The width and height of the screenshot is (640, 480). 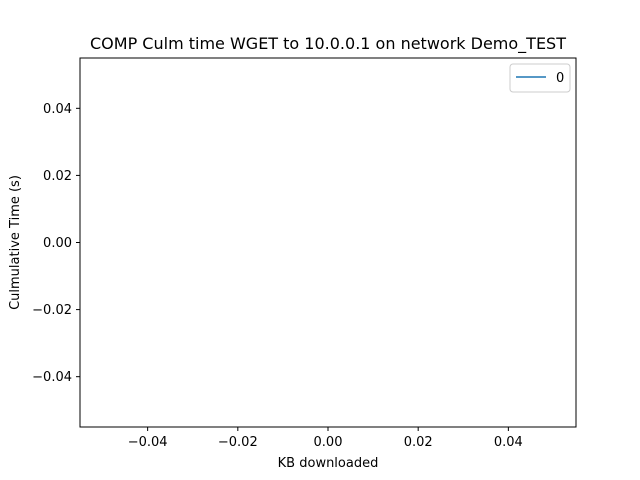 I want to click on x-axis-ticks: −0.04 −0.02 0.00 0.02 0.04, so click(x=325, y=438).